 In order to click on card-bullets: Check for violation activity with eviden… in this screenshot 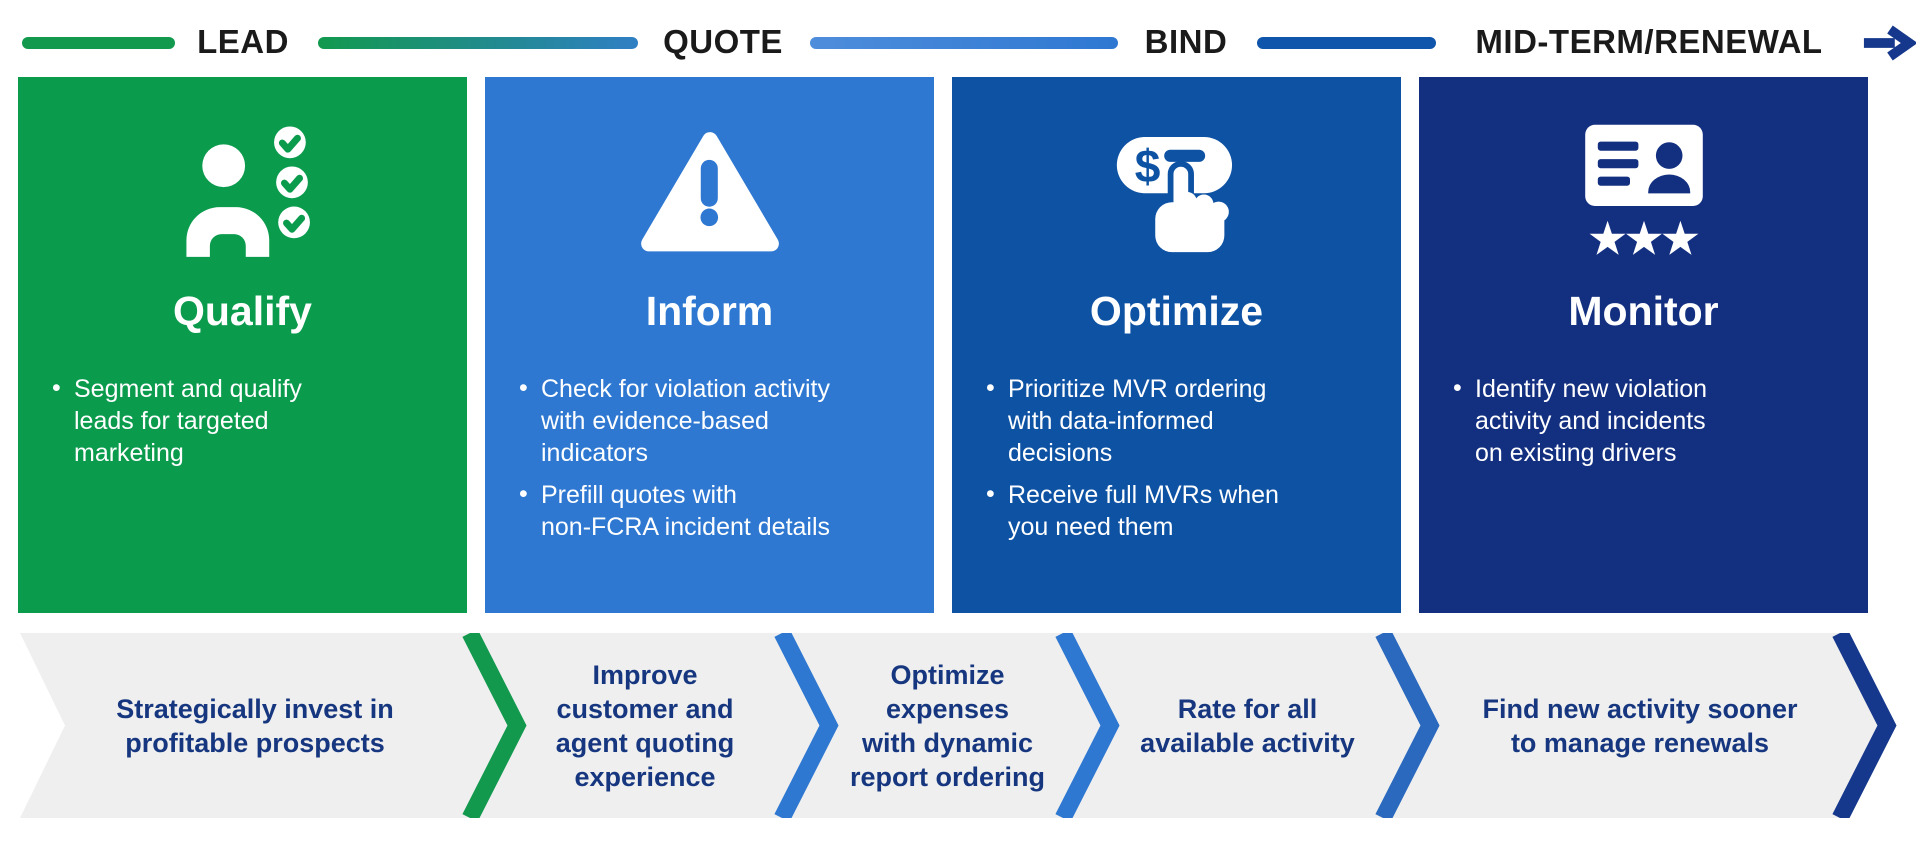, I will do `click(709, 462)`.